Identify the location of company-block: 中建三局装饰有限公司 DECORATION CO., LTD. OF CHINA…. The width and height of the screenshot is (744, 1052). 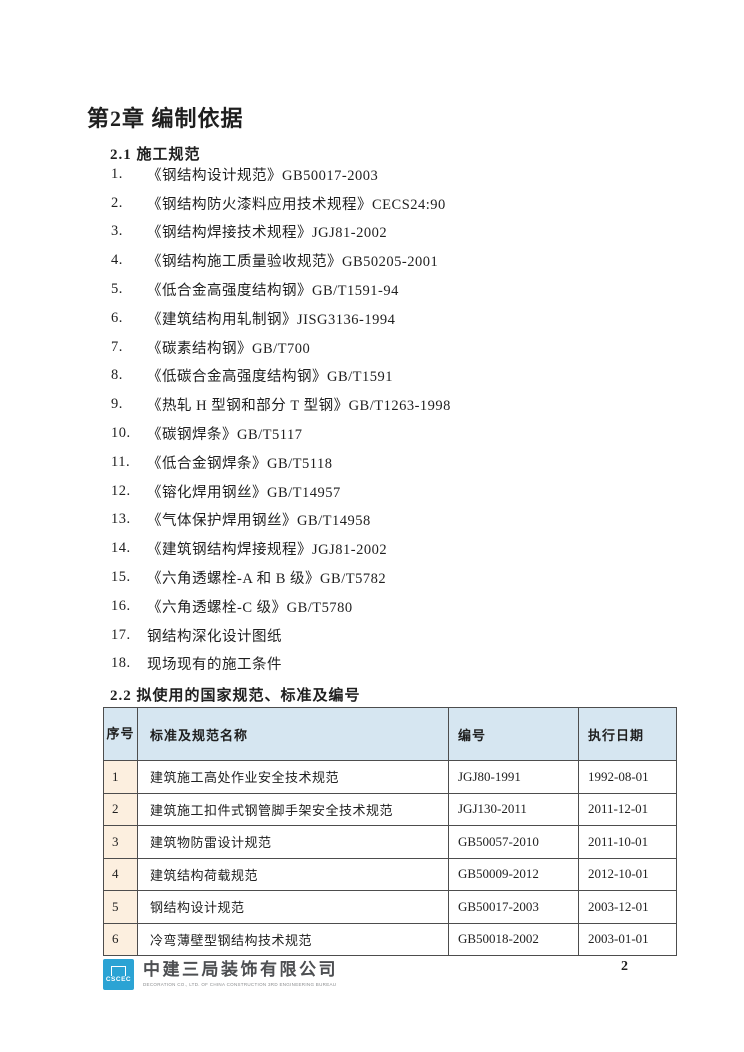
(240, 973).